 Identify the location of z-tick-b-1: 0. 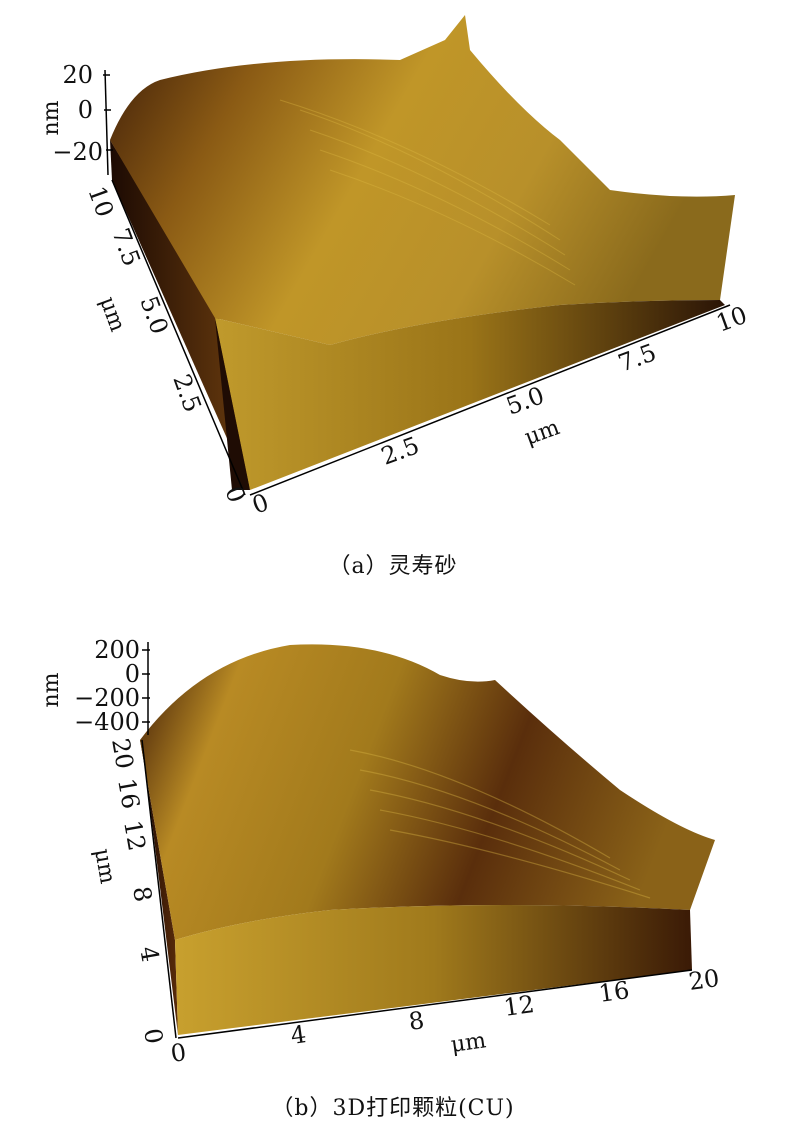
(132, 674).